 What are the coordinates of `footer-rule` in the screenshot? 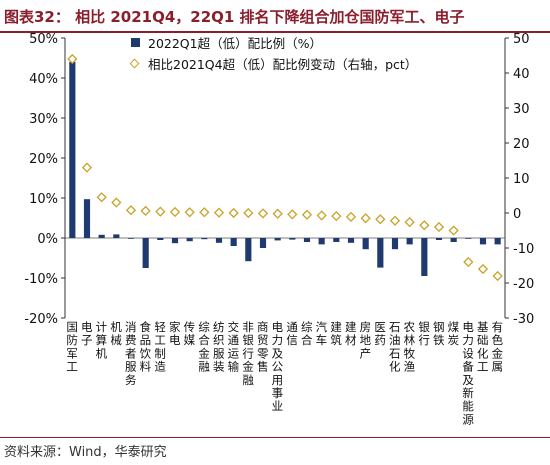 It's located at (275, 437).